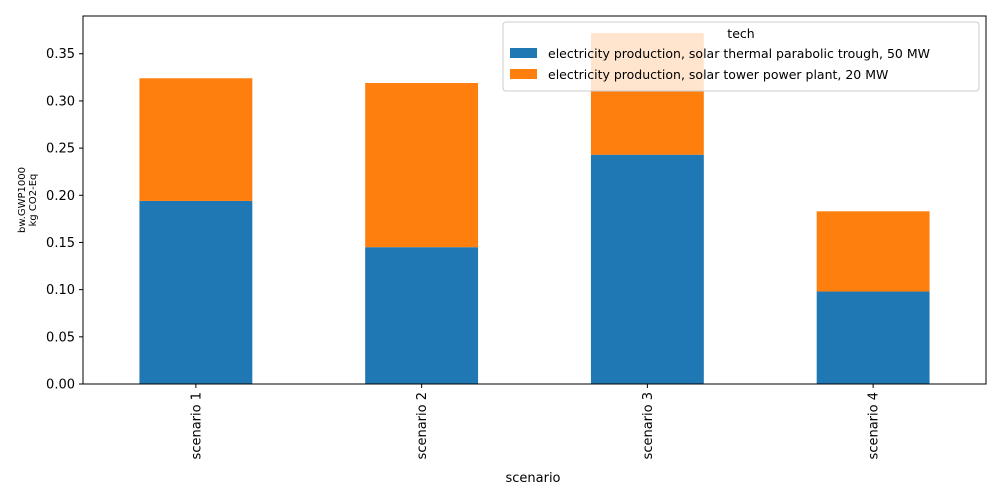 This screenshot has height=500, width=1000. What do you see at coordinates (33, 200) in the screenshot?
I see `y-axis-title-line-2: kg CO2-Eq` at bounding box center [33, 200].